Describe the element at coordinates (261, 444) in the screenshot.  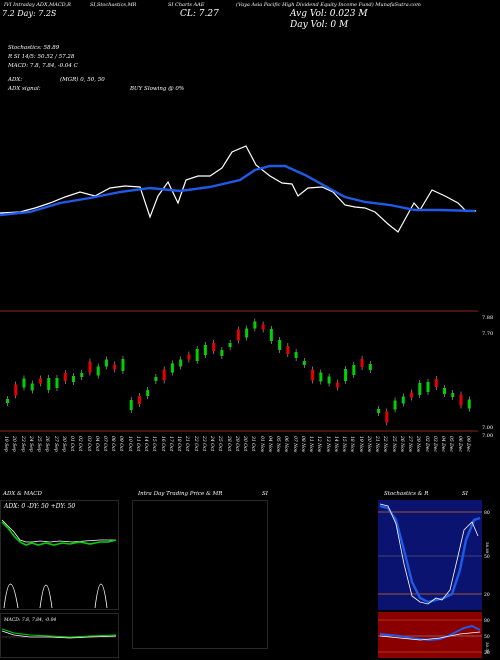
I see `date-label: 01 Nov` at that location.